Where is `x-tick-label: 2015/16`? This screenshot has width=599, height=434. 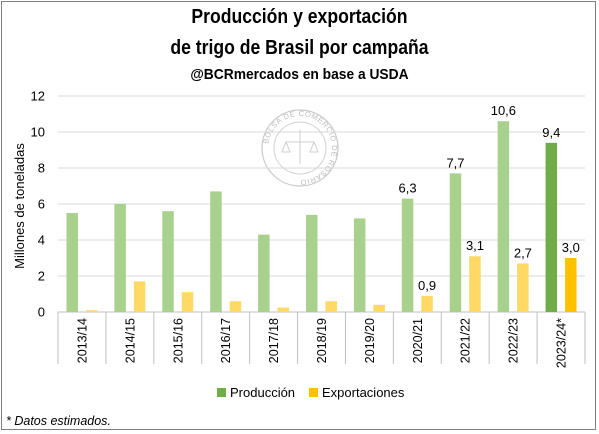
x-tick-label: 2015/16 is located at coordinates (178, 340).